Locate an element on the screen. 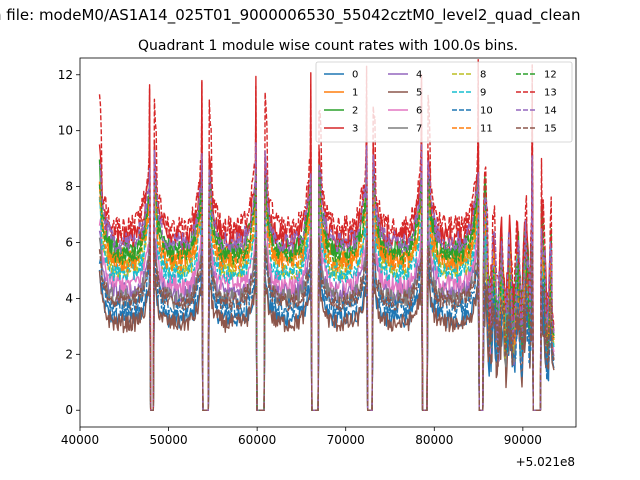 Image resolution: width=640 pixels, height=480 pixels. y-tick-label: 10 is located at coordinates (65, 131).